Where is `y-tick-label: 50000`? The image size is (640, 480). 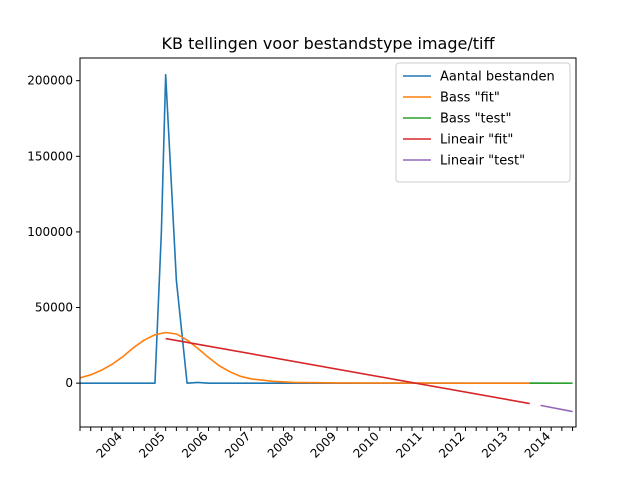 y-tick-label: 50000 is located at coordinates (54, 308).